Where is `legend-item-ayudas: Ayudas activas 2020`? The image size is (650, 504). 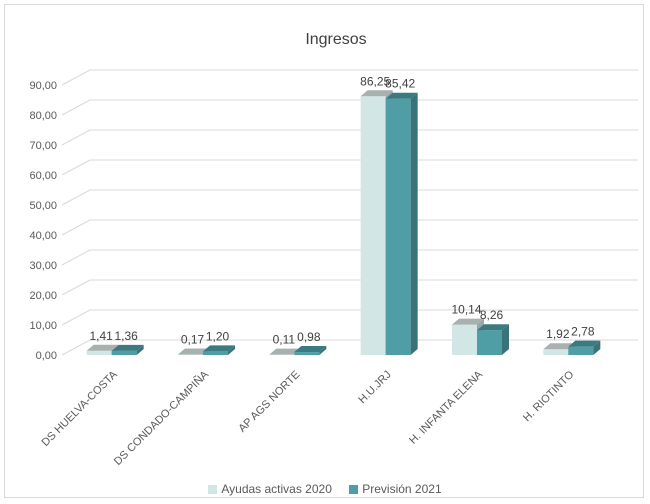
legend-item-ayudas: Ayudas activas 2020 is located at coordinates (270, 489).